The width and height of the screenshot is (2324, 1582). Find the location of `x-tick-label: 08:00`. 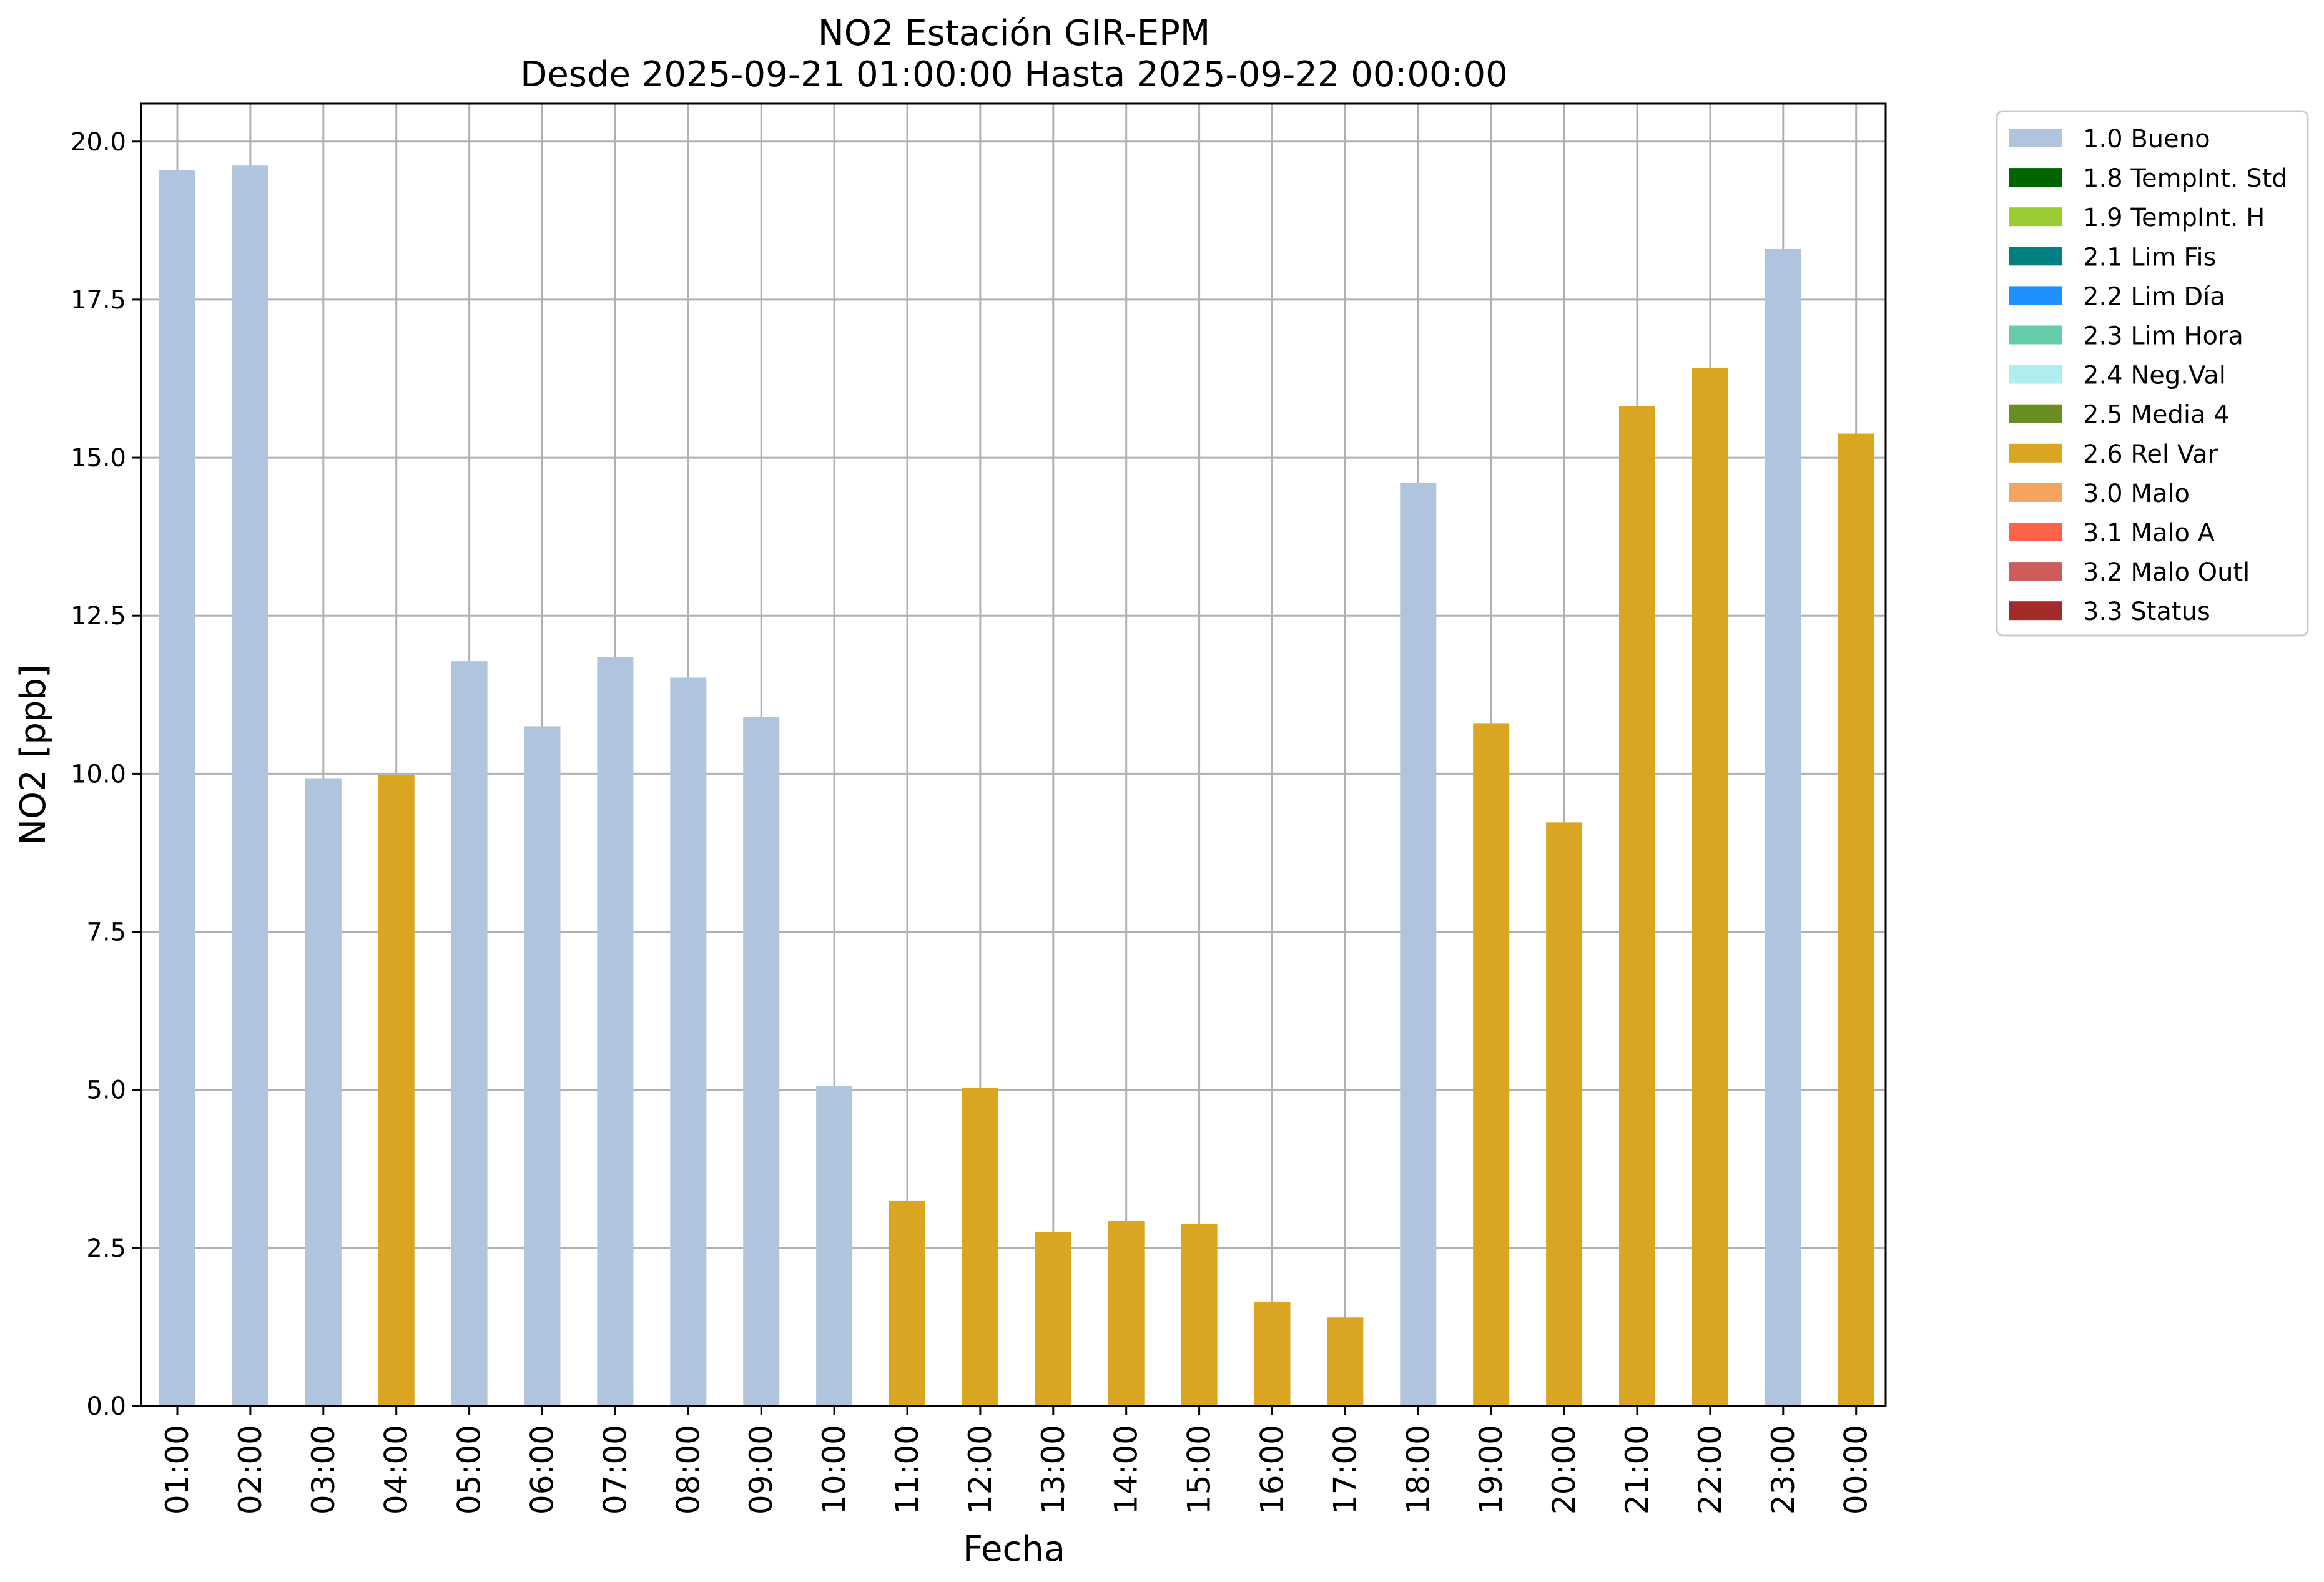

x-tick-label: 08:00 is located at coordinates (688, 1470).